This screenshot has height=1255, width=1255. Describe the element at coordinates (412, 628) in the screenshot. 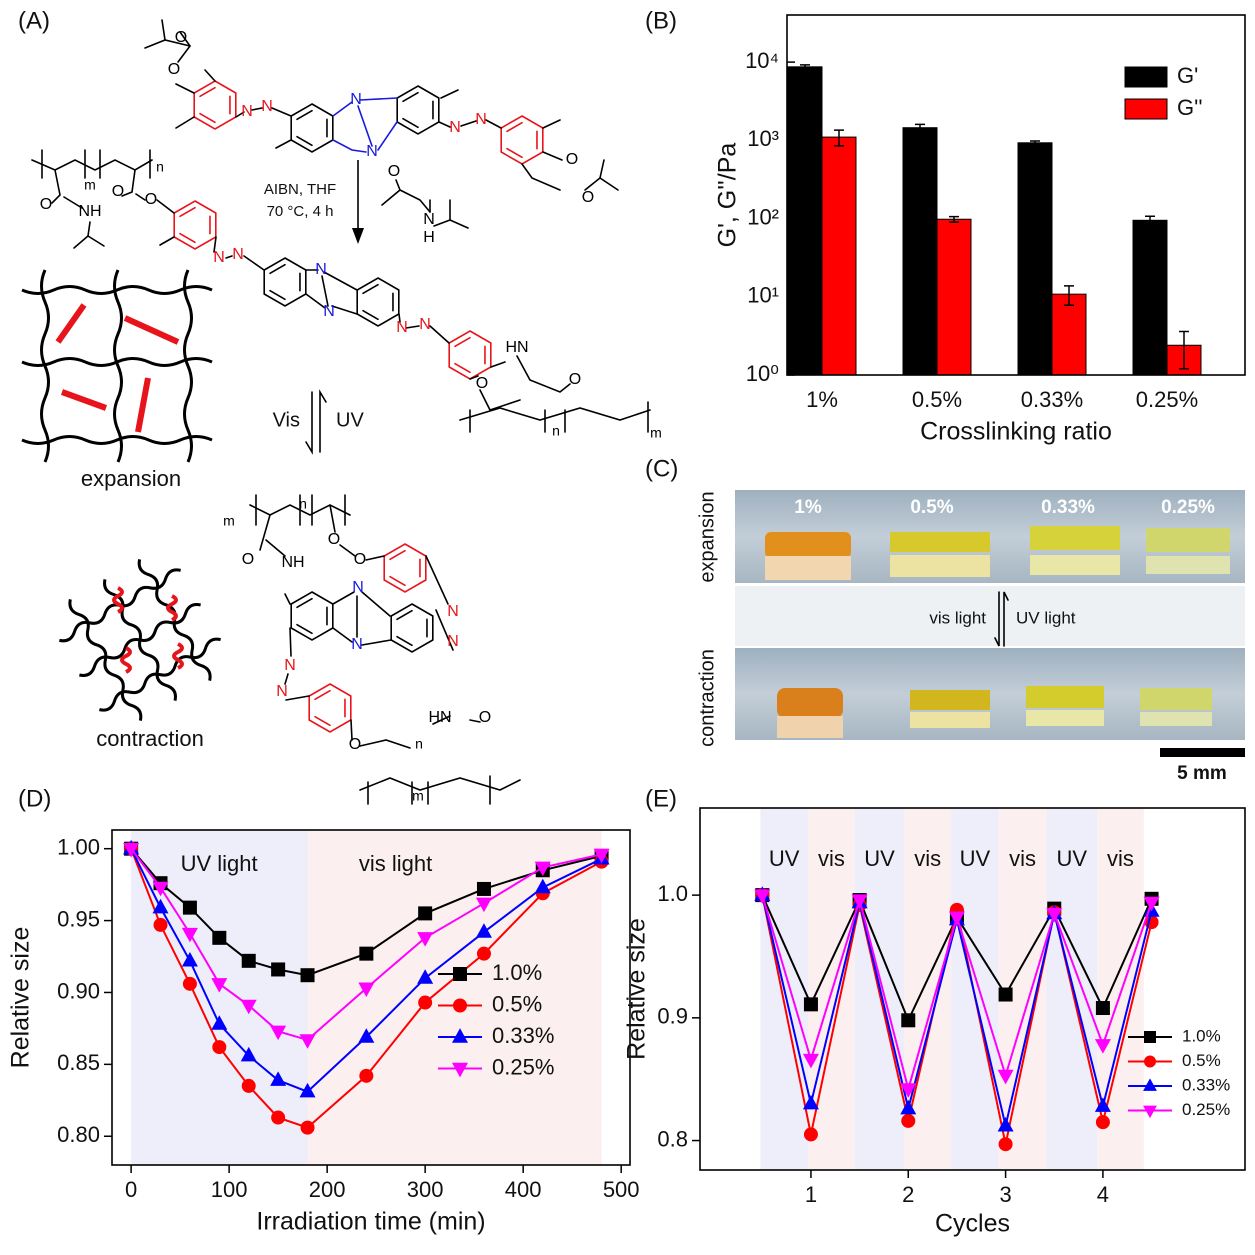

I see `ring` at that location.